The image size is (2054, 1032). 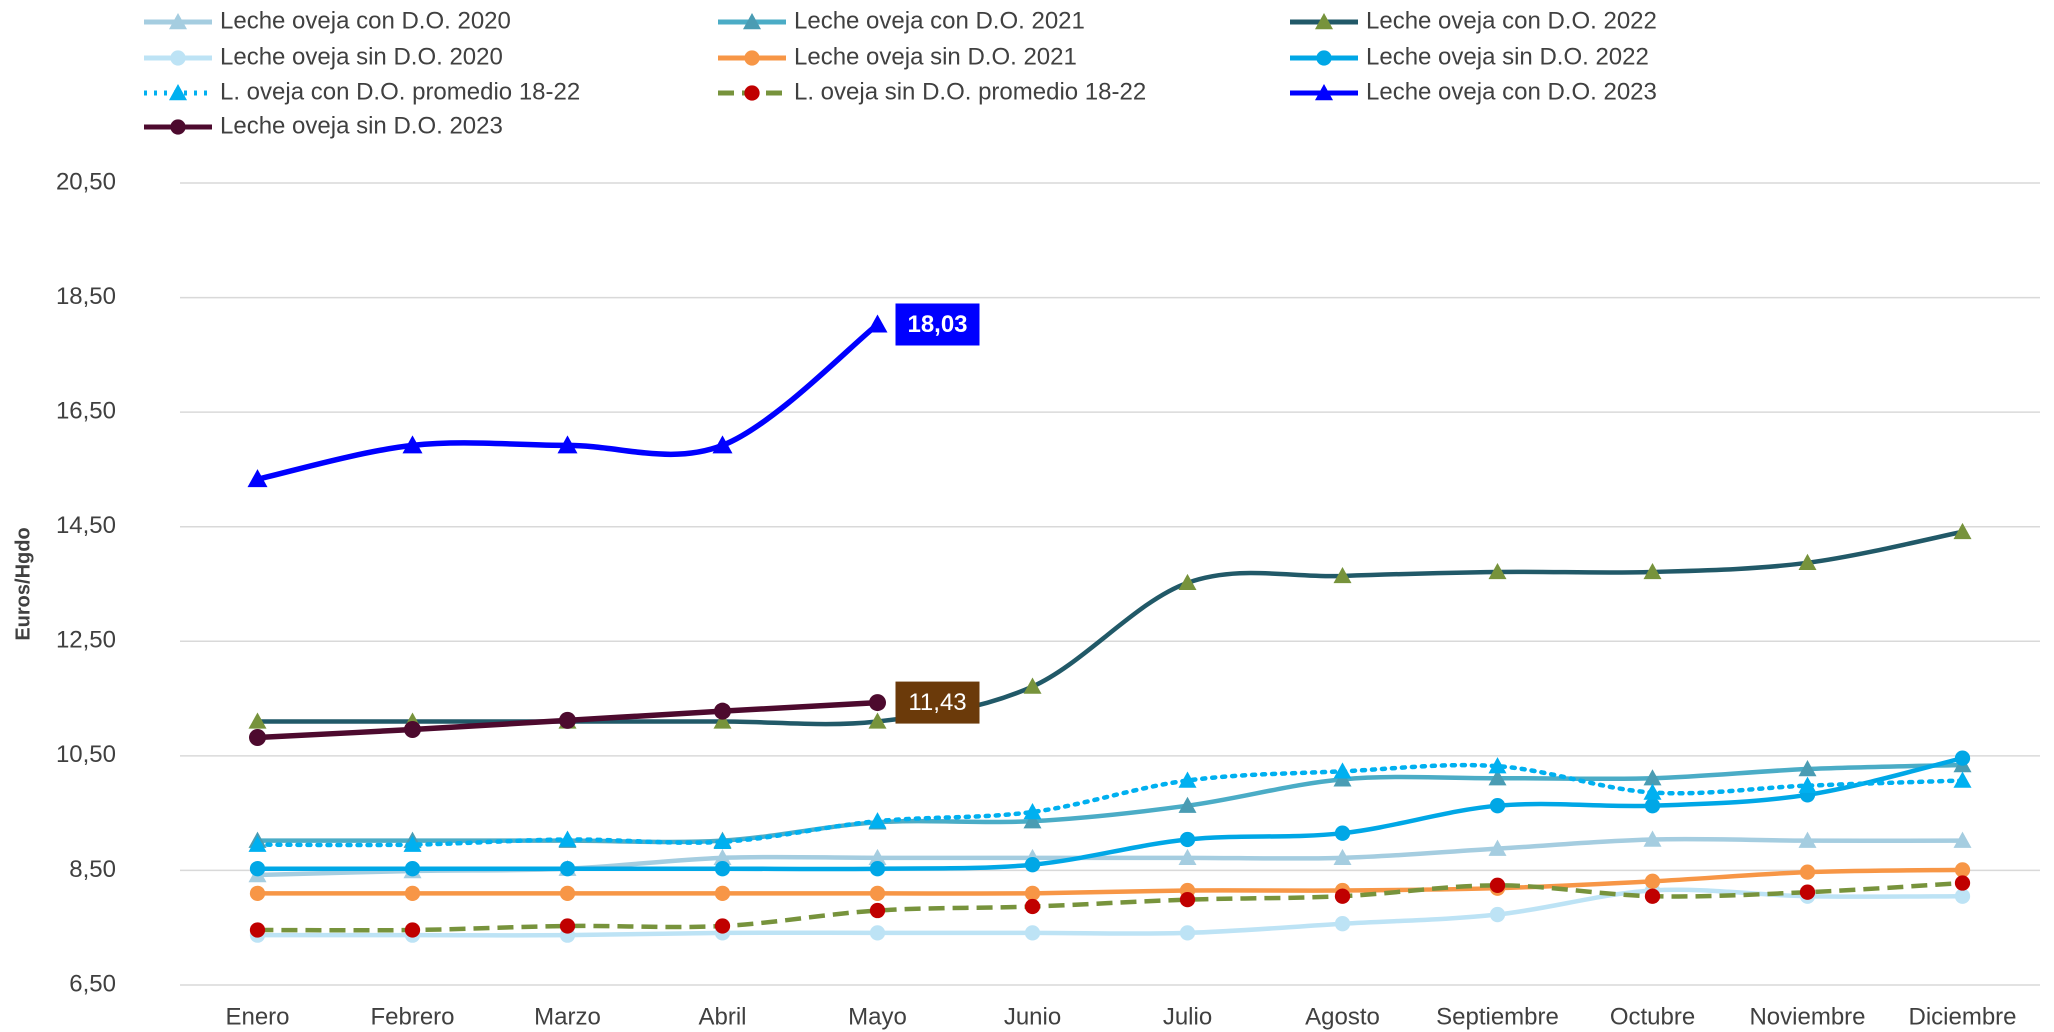 What do you see at coordinates (1342, 1016) in the screenshot?
I see `x-tick-label: Agosto` at bounding box center [1342, 1016].